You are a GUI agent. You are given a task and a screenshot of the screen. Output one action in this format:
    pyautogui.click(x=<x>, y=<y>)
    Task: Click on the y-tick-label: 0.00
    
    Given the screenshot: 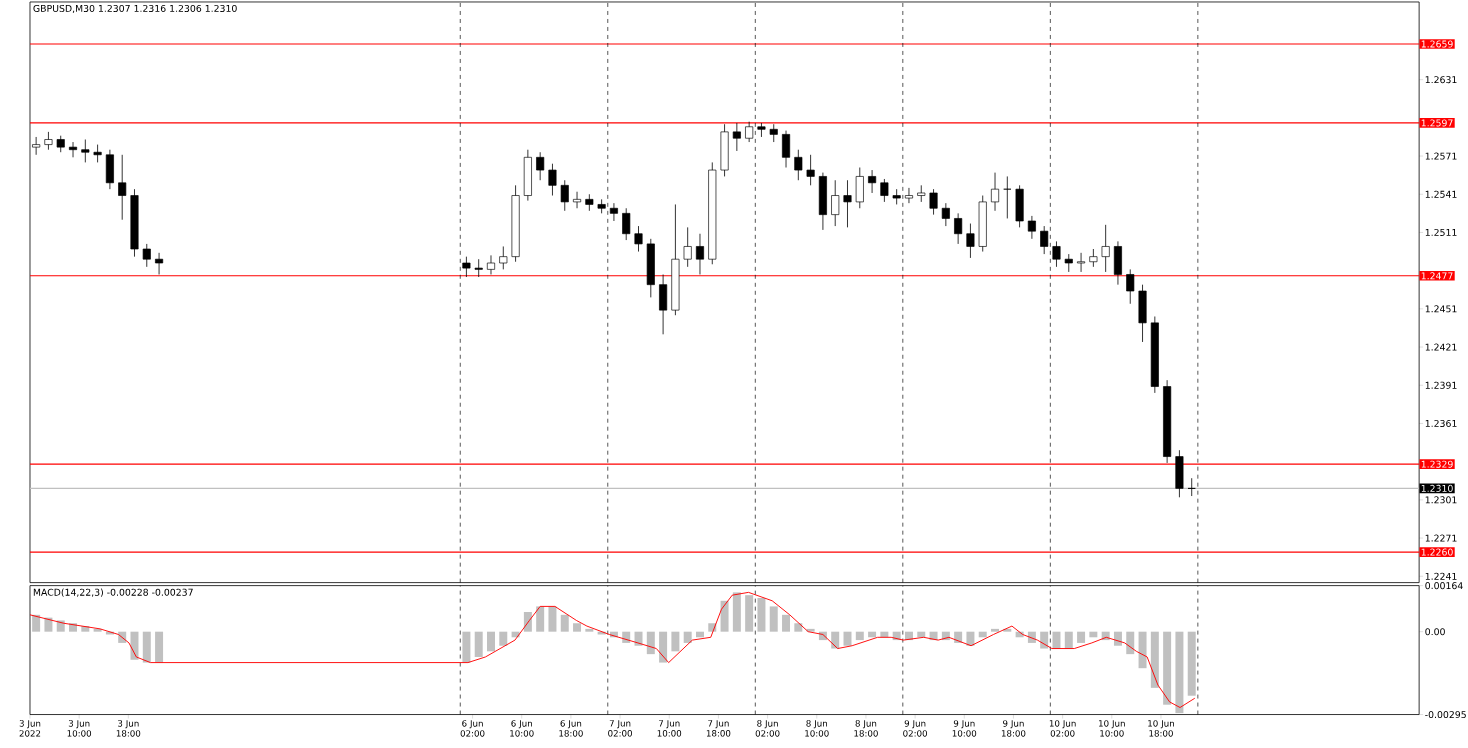 What is the action you would take?
    pyautogui.click(x=1435, y=632)
    